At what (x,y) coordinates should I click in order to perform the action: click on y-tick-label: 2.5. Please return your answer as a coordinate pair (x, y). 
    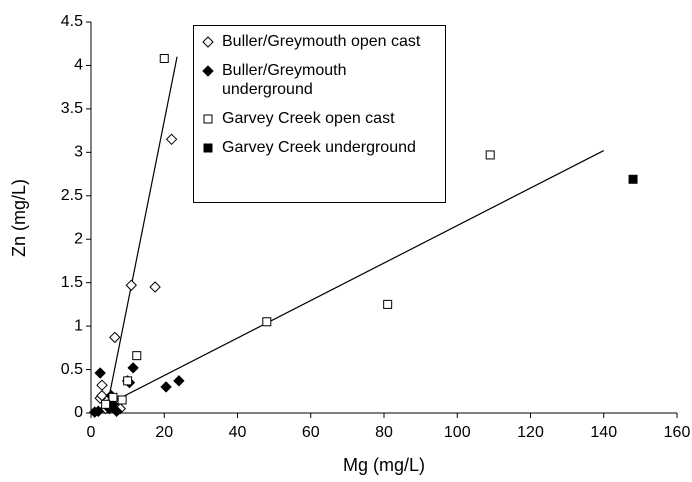
    Looking at the image, I should click on (72, 195).